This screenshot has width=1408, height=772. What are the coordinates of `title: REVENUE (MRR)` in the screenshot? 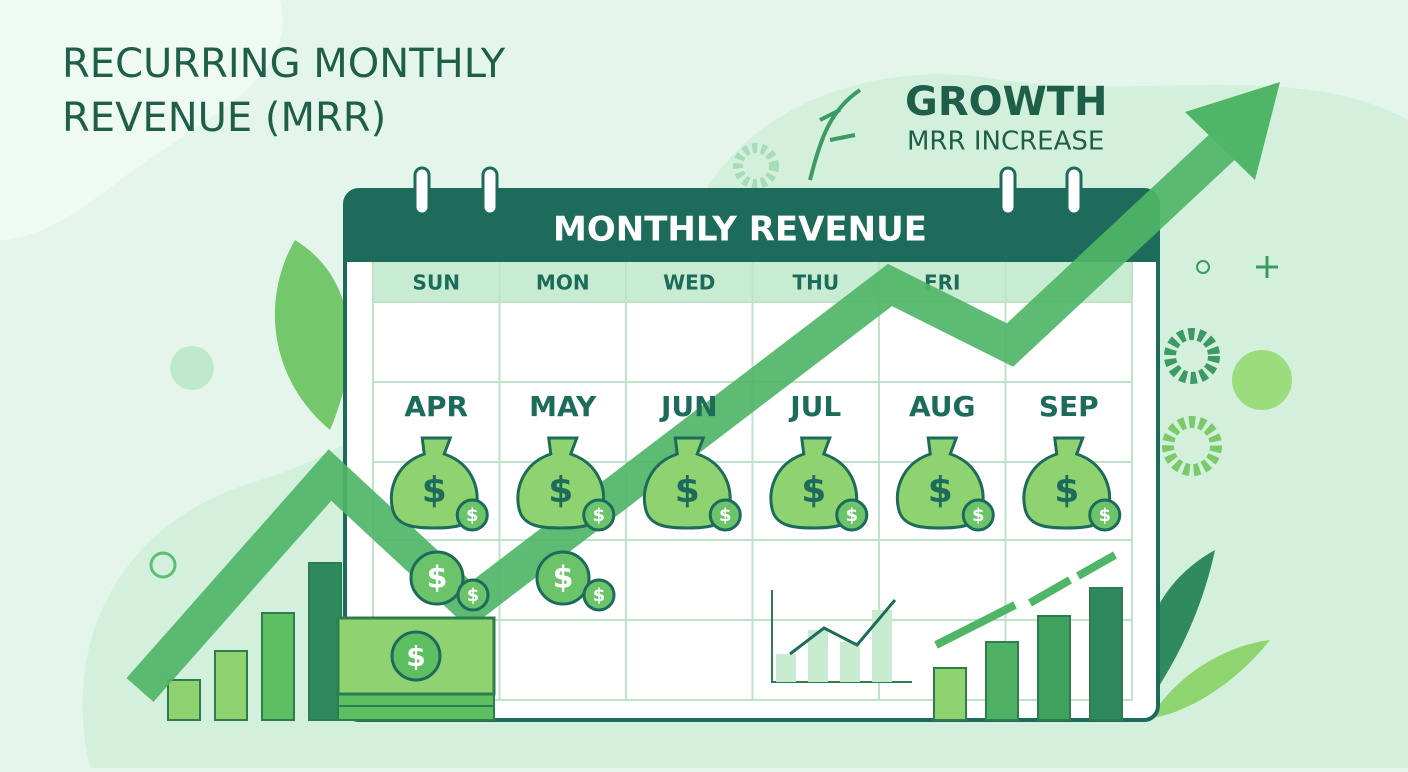 It's located at (224, 118).